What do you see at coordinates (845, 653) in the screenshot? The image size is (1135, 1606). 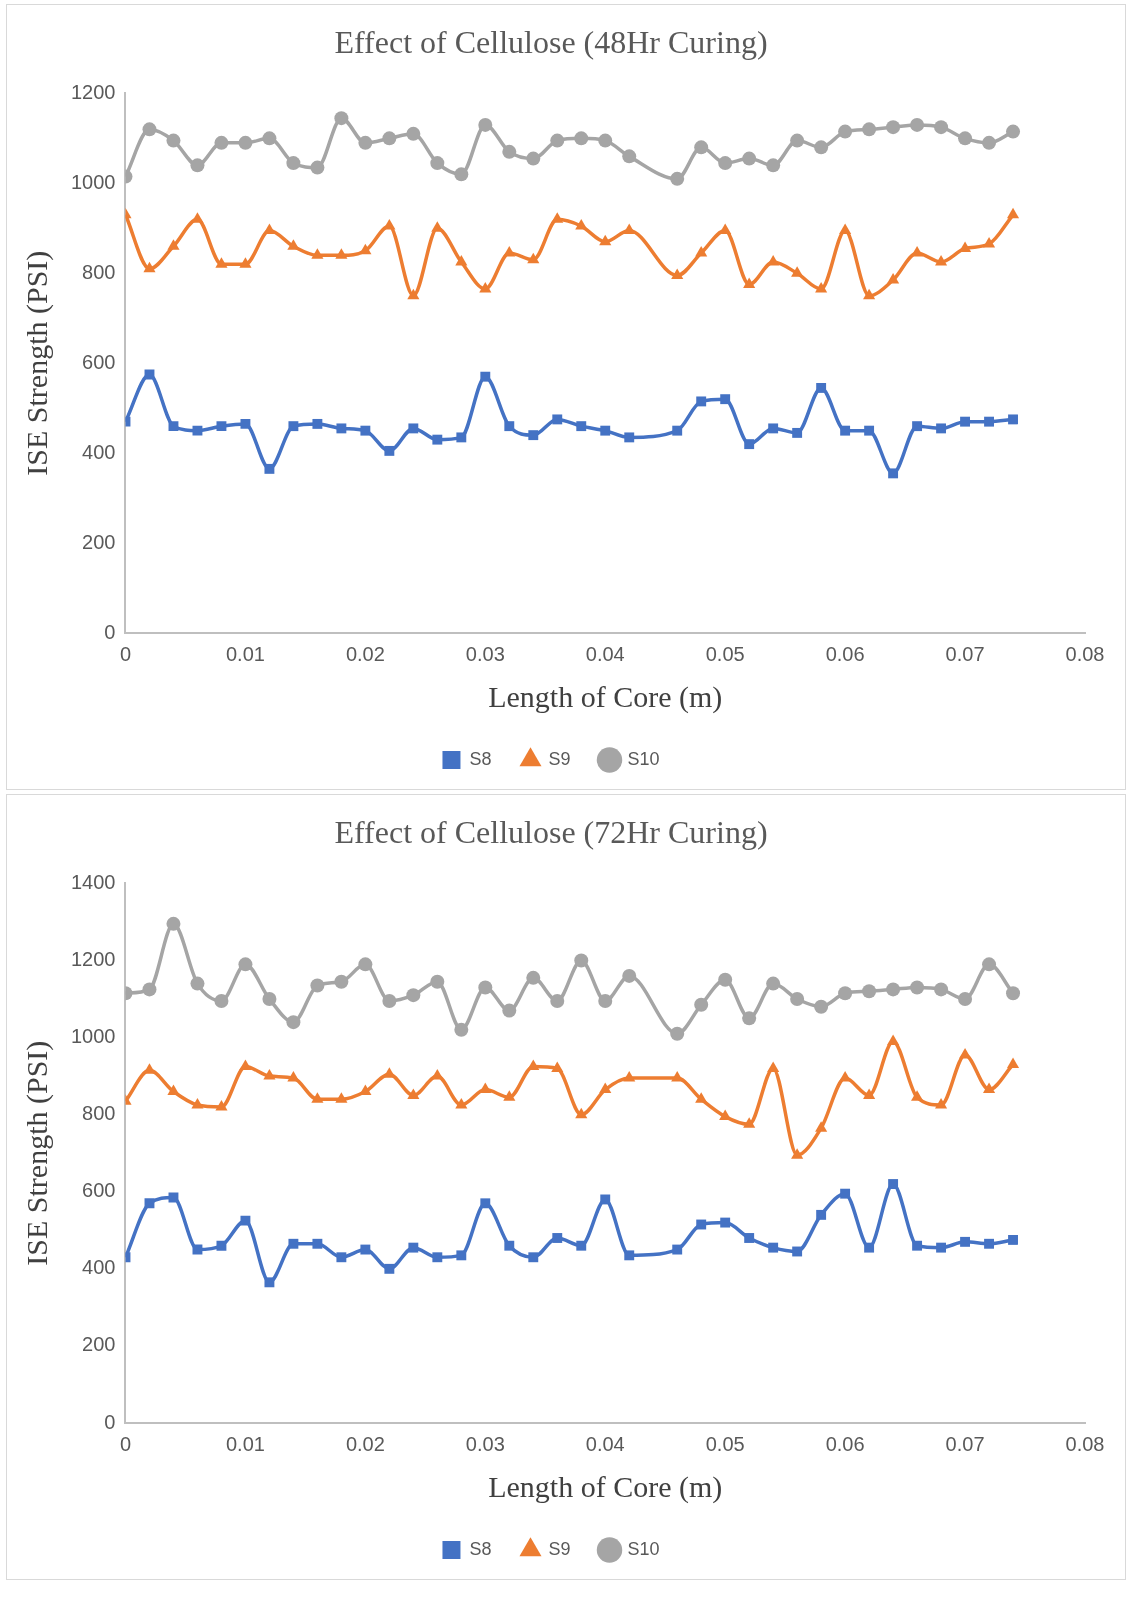 I see `x-tick-label: 0.06` at bounding box center [845, 653].